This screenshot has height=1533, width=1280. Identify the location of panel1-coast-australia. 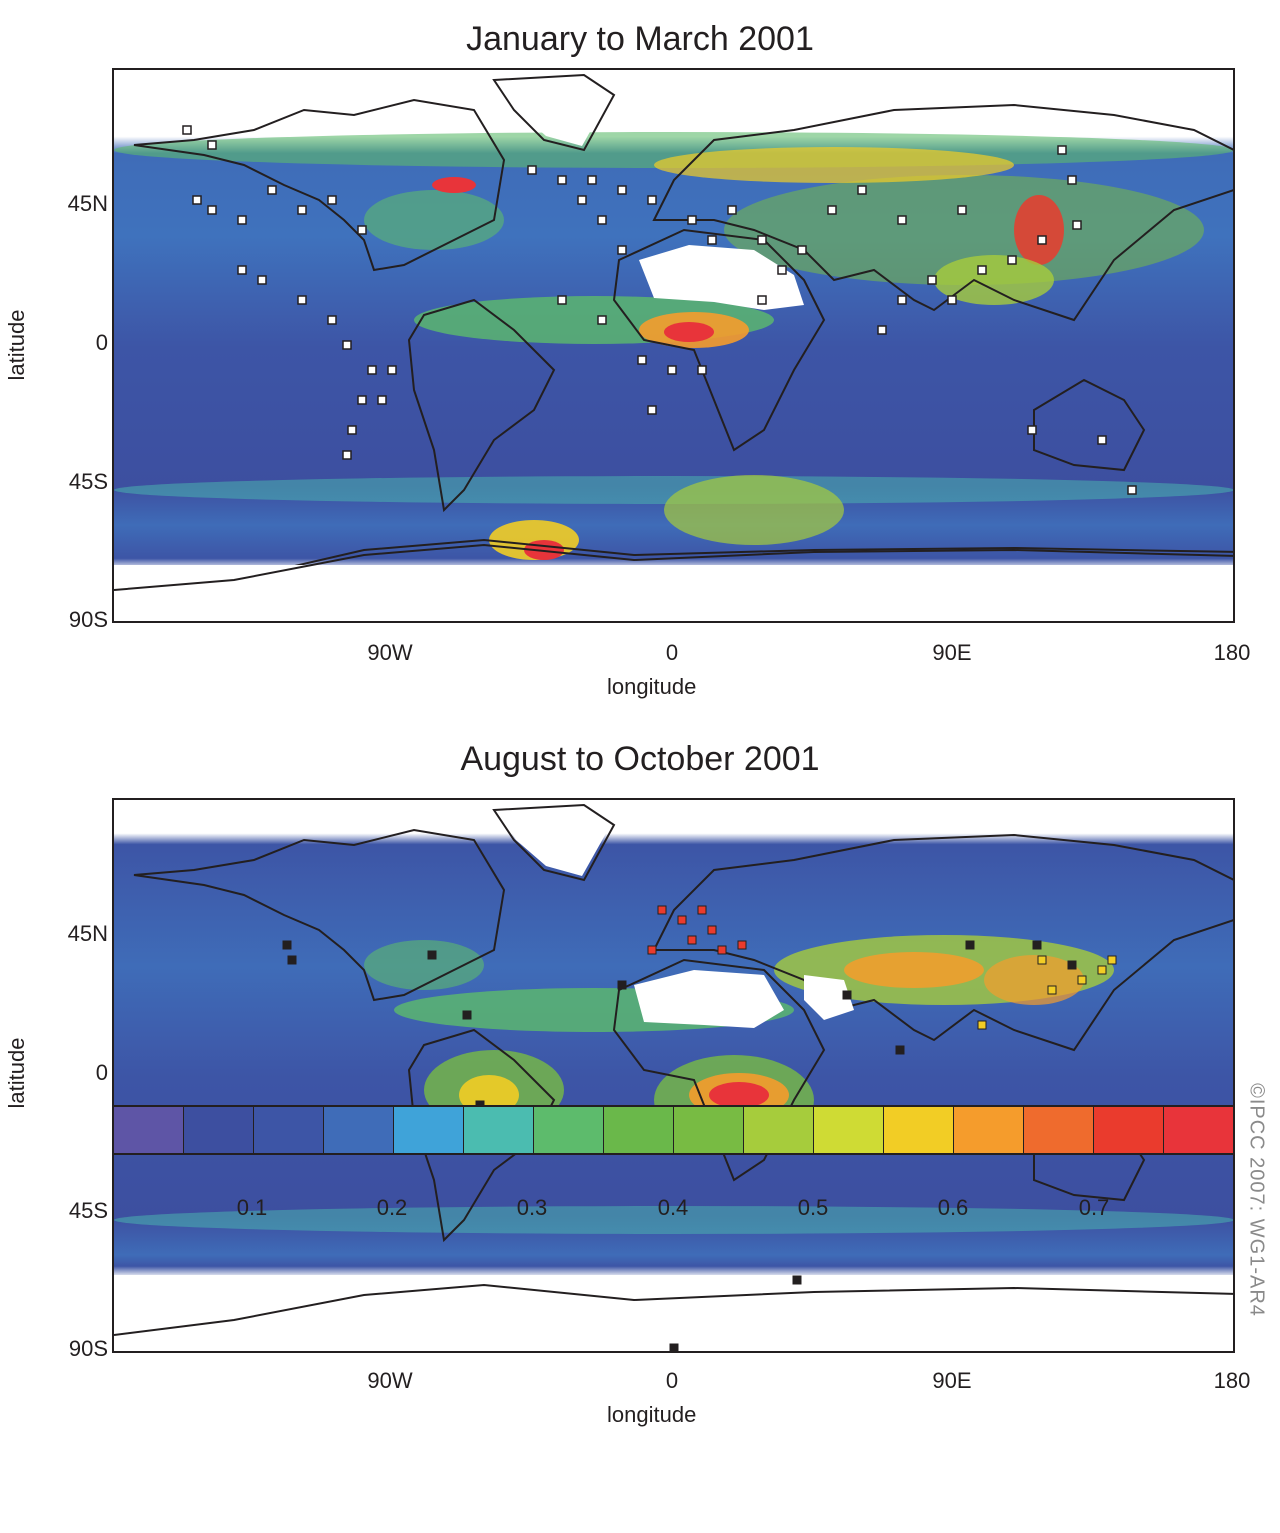
(1089, 425).